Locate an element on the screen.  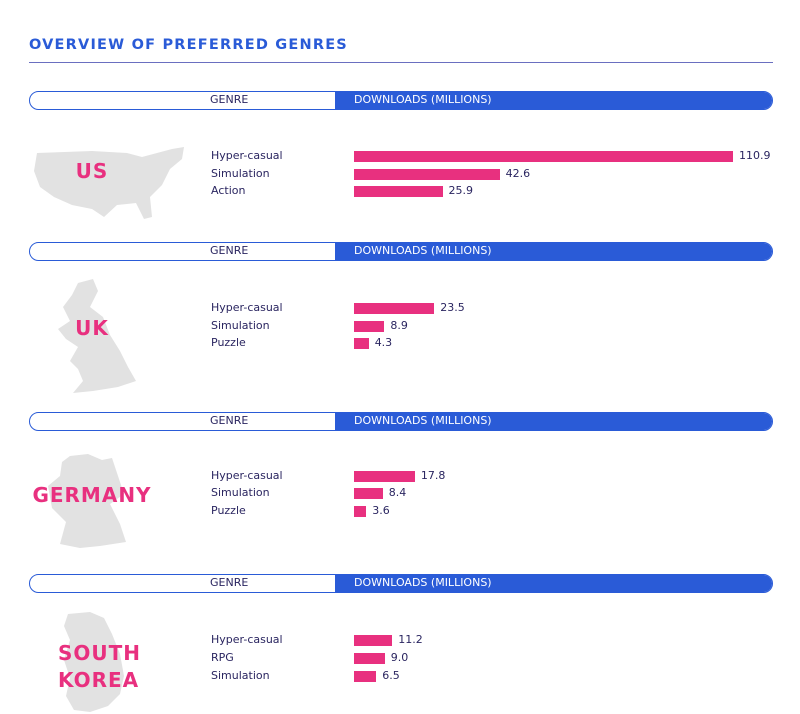
data-label: 6.5 is located at coordinates (391, 675).